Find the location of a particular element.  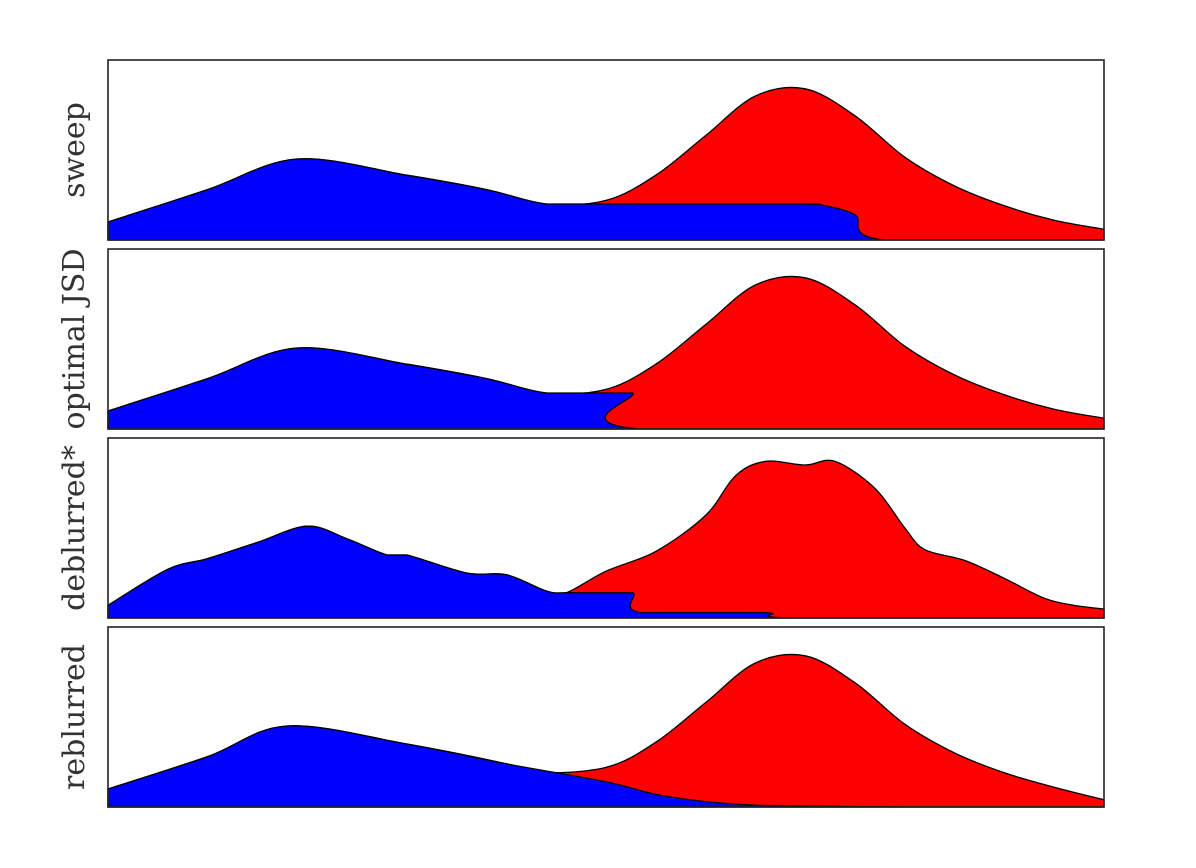

y-axis-label: sweep is located at coordinates (74, 150).